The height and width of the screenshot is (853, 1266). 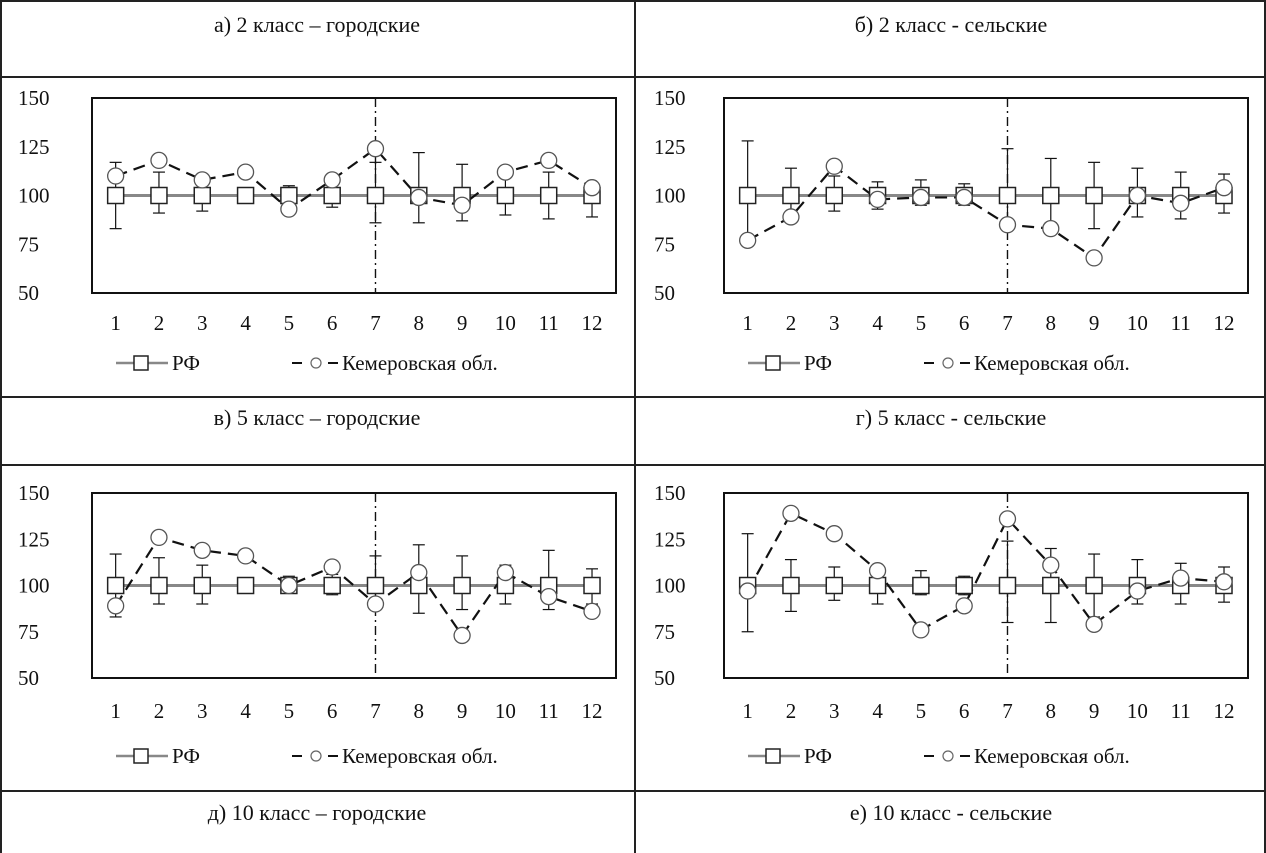 What do you see at coordinates (28, 632) in the screenshot?
I see `y-tick-label: 75` at bounding box center [28, 632].